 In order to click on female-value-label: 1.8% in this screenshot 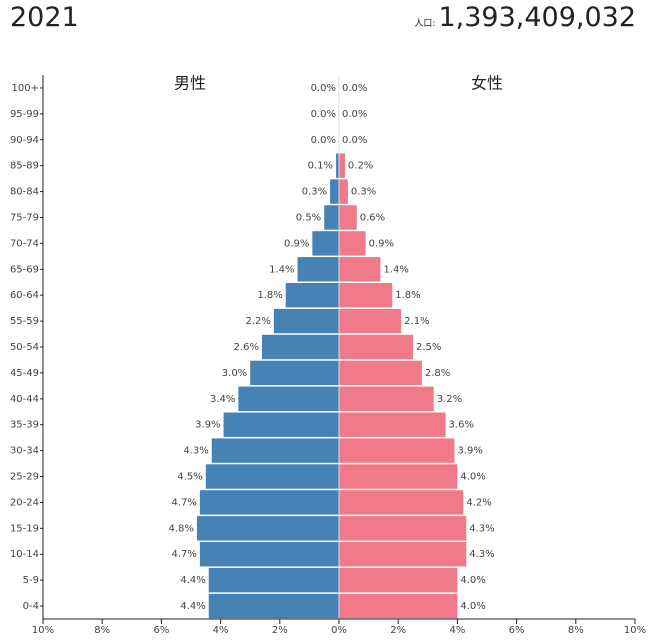, I will do `click(407, 295)`.